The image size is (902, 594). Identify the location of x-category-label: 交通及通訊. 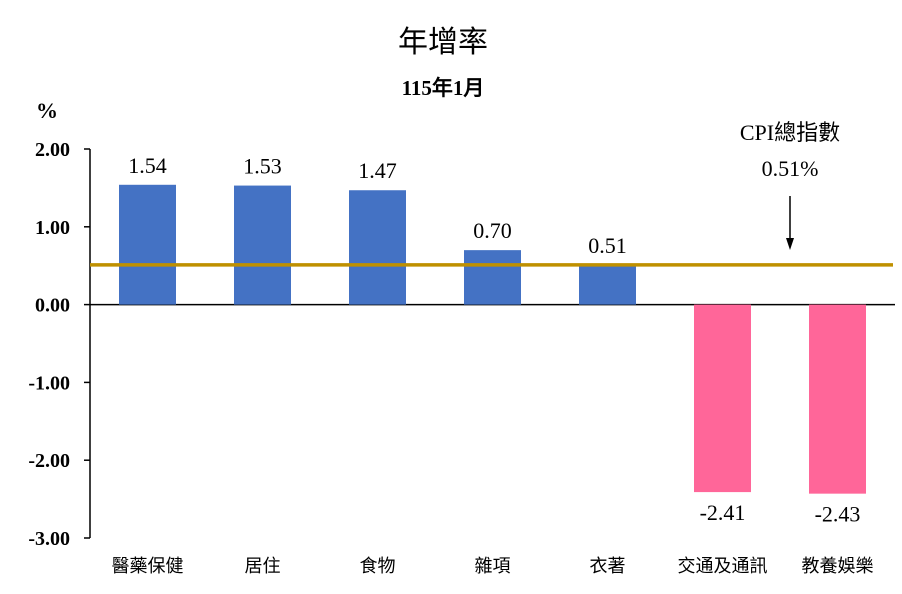
(723, 566).